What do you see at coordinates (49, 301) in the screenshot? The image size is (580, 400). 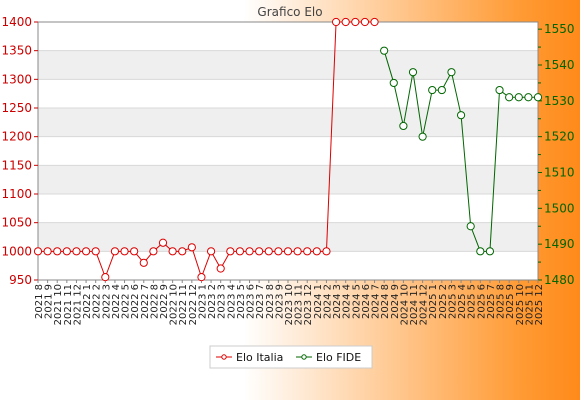 I see `x-tick-label: 2021 9` at bounding box center [49, 301].